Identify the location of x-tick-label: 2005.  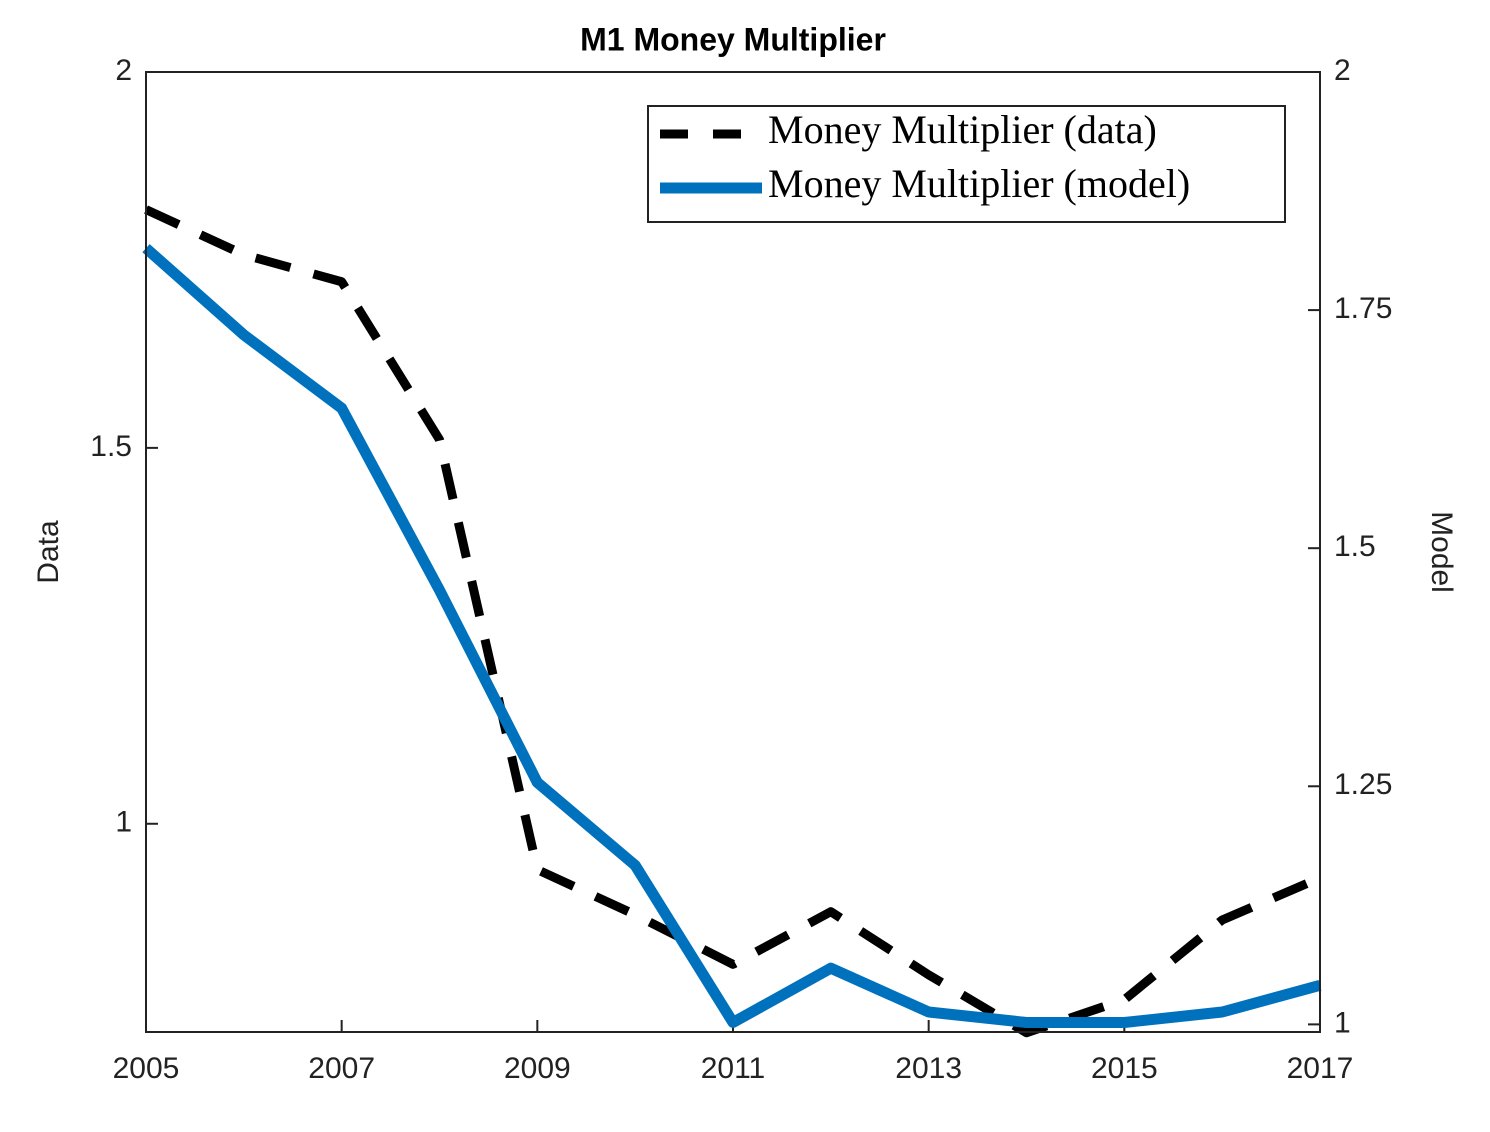
(146, 1068).